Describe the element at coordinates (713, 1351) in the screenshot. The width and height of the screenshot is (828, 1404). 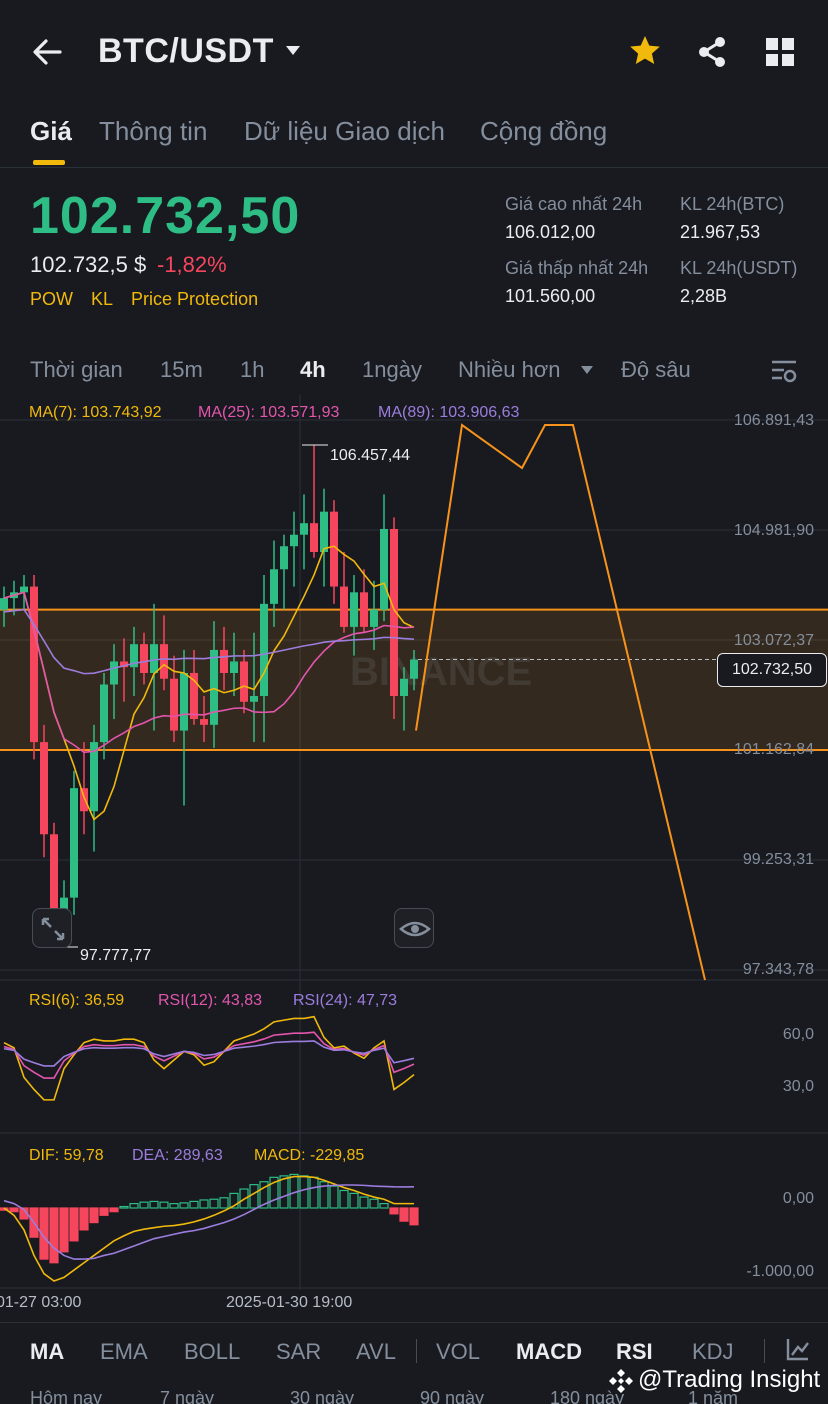
I see `indicator-kdj: KDJ` at that location.